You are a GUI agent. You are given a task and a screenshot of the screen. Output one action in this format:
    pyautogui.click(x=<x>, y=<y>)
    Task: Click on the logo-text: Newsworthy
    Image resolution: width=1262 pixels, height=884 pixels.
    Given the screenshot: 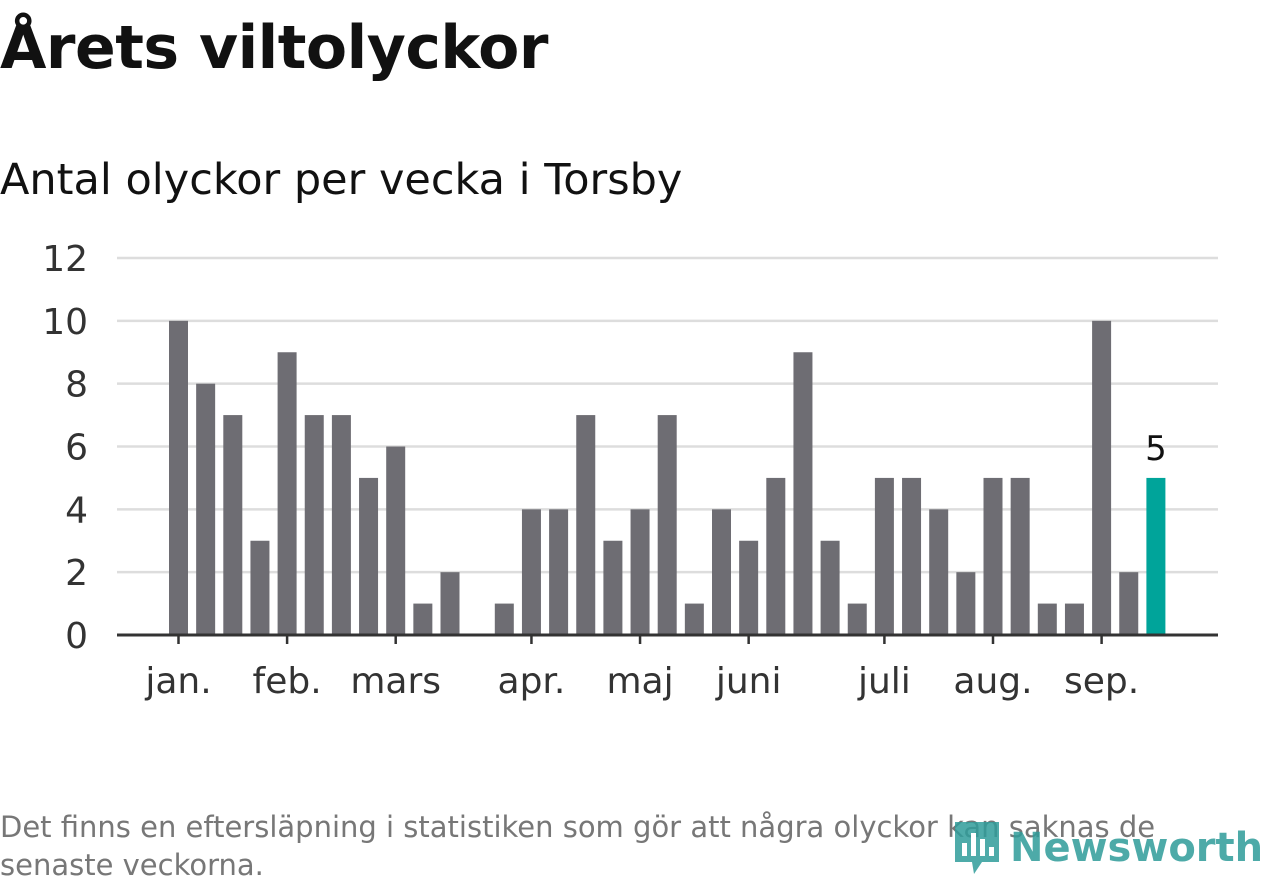 What is the action you would take?
    pyautogui.click(x=1136, y=848)
    